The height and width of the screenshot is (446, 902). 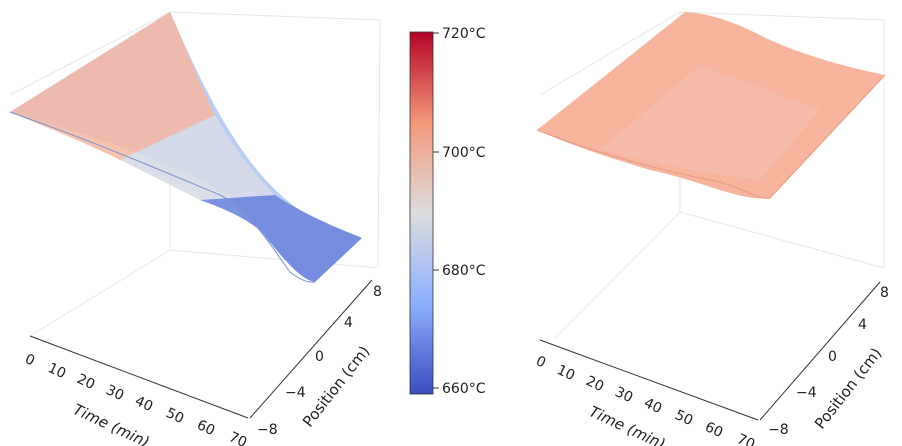 I want to click on left-time-axis: 0 10 20 30 40 50 60 70 Time (min), so click(x=135, y=390).